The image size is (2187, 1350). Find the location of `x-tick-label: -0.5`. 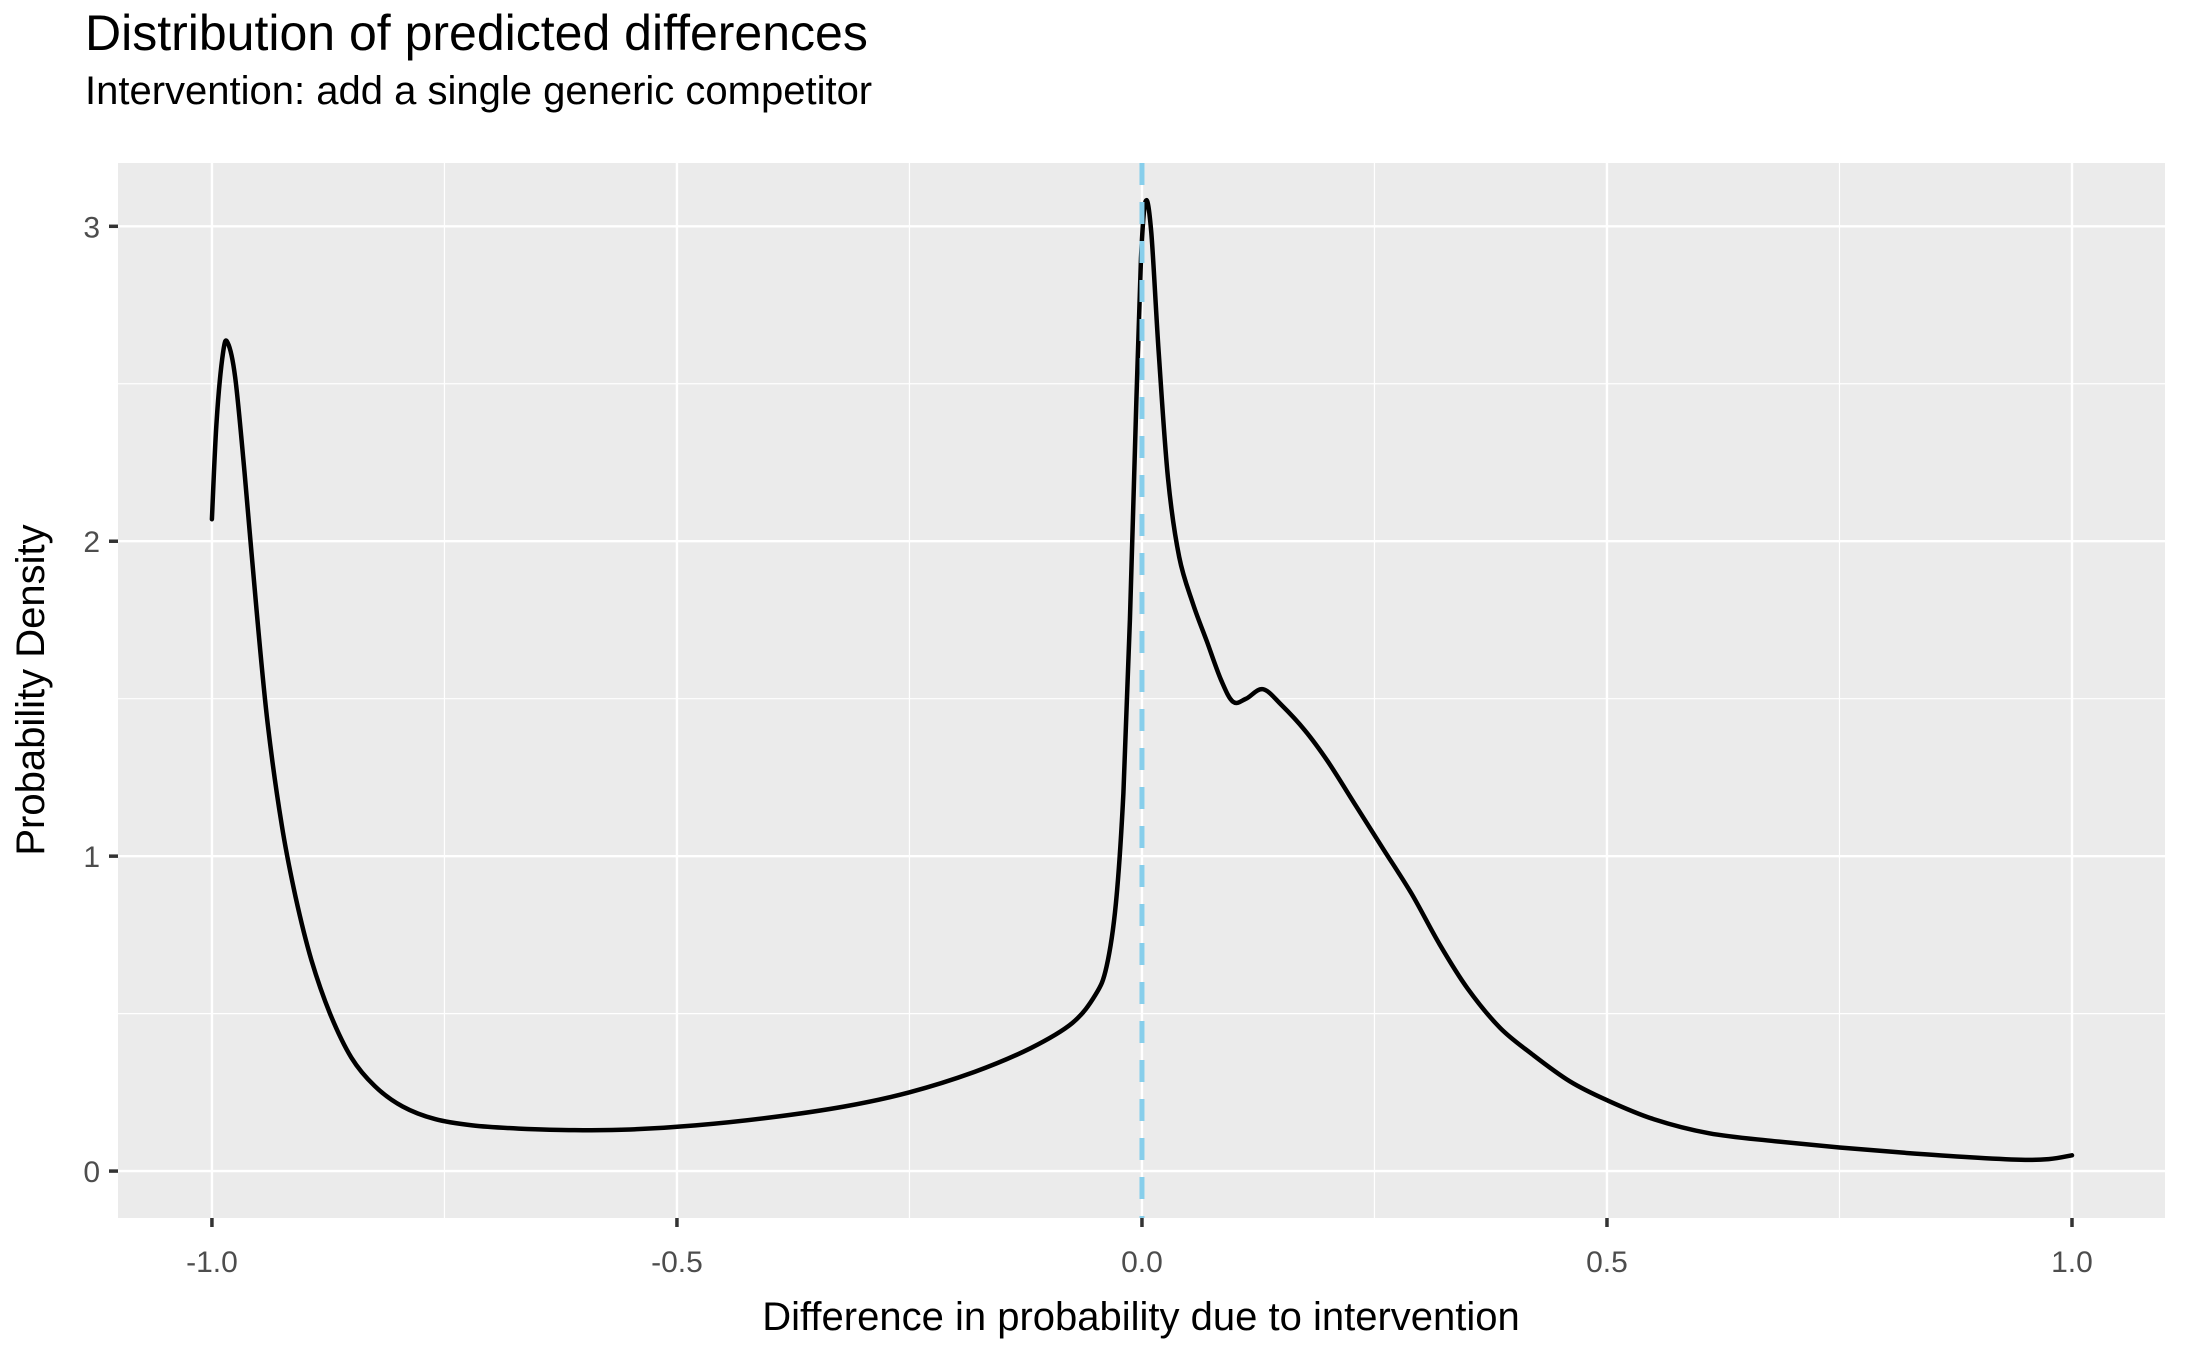

x-tick-label: -0.5 is located at coordinates (677, 1262).